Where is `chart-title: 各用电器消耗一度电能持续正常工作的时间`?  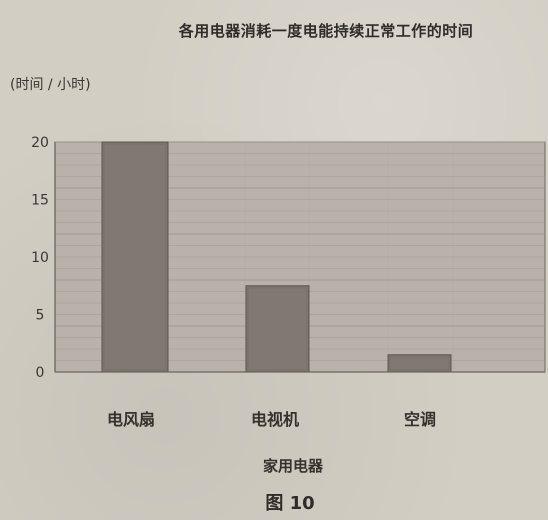 chart-title: 各用电器消耗一度电能持续正常工作的时间 is located at coordinates (326, 31).